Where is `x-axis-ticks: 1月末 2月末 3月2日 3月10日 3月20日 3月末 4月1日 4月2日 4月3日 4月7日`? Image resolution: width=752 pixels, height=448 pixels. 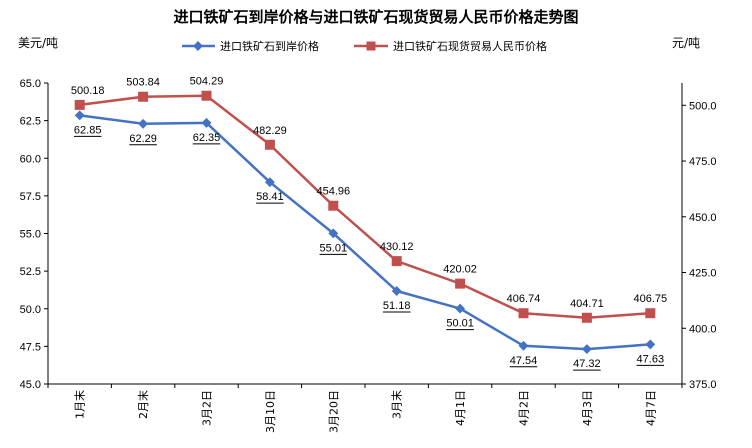 x-axis-ticks: 1月末 2月末 3月2日 3月10日 3月20日 3月末 4月1日 4月2日 4月3日 4月7日 is located at coordinates (365, 408).